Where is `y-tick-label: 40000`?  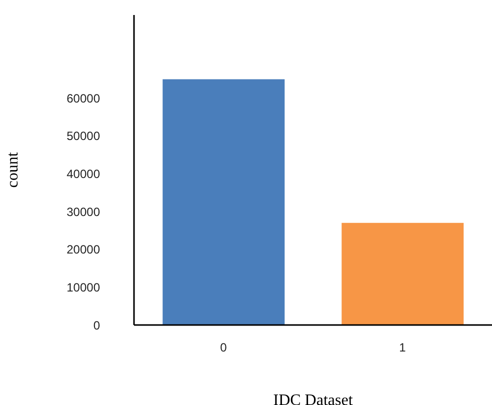
y-tick-label: 40000 is located at coordinates (83, 174).